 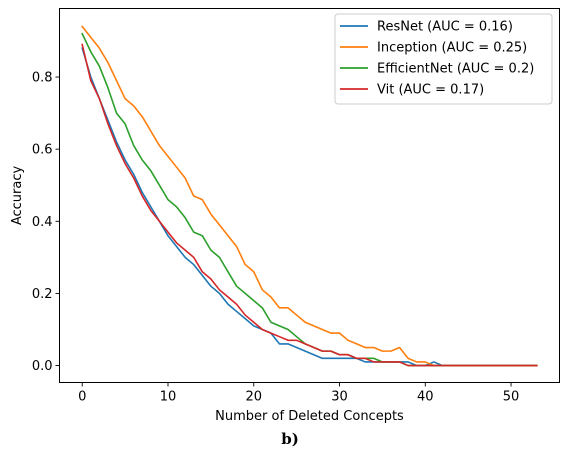 I want to click on y-tick-label: 0.4, so click(x=42, y=222).